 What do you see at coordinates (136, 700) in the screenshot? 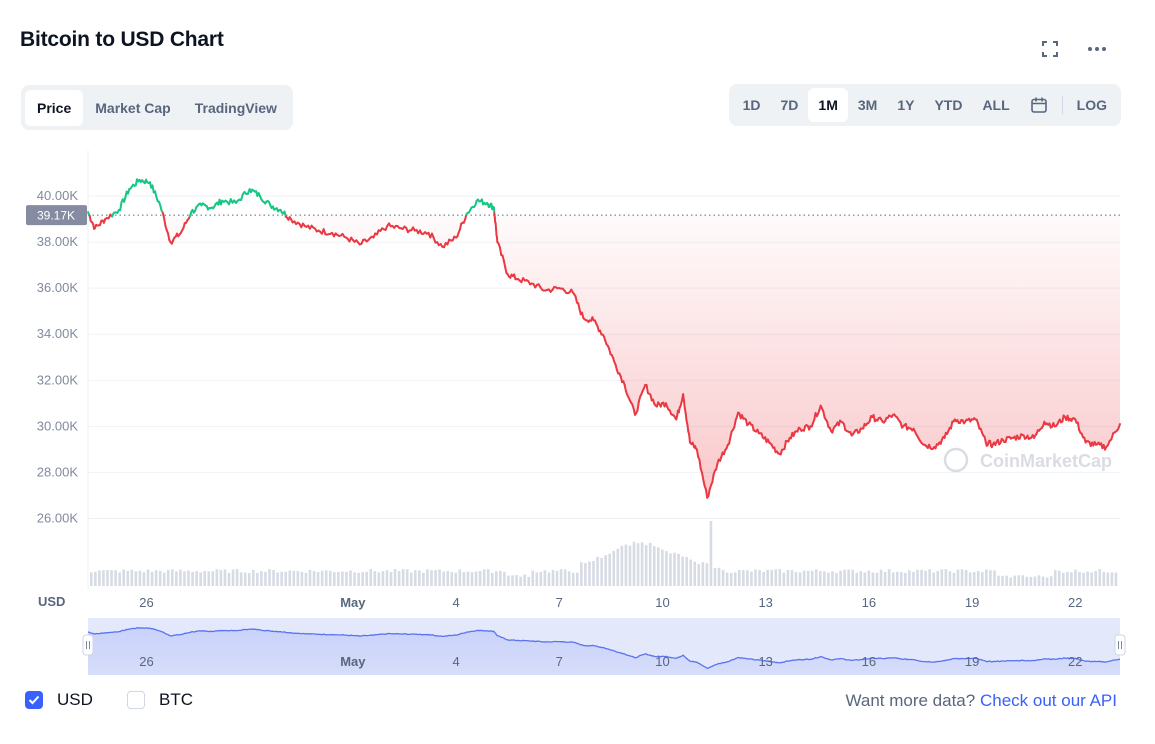
I see `btc-checkbox` at bounding box center [136, 700].